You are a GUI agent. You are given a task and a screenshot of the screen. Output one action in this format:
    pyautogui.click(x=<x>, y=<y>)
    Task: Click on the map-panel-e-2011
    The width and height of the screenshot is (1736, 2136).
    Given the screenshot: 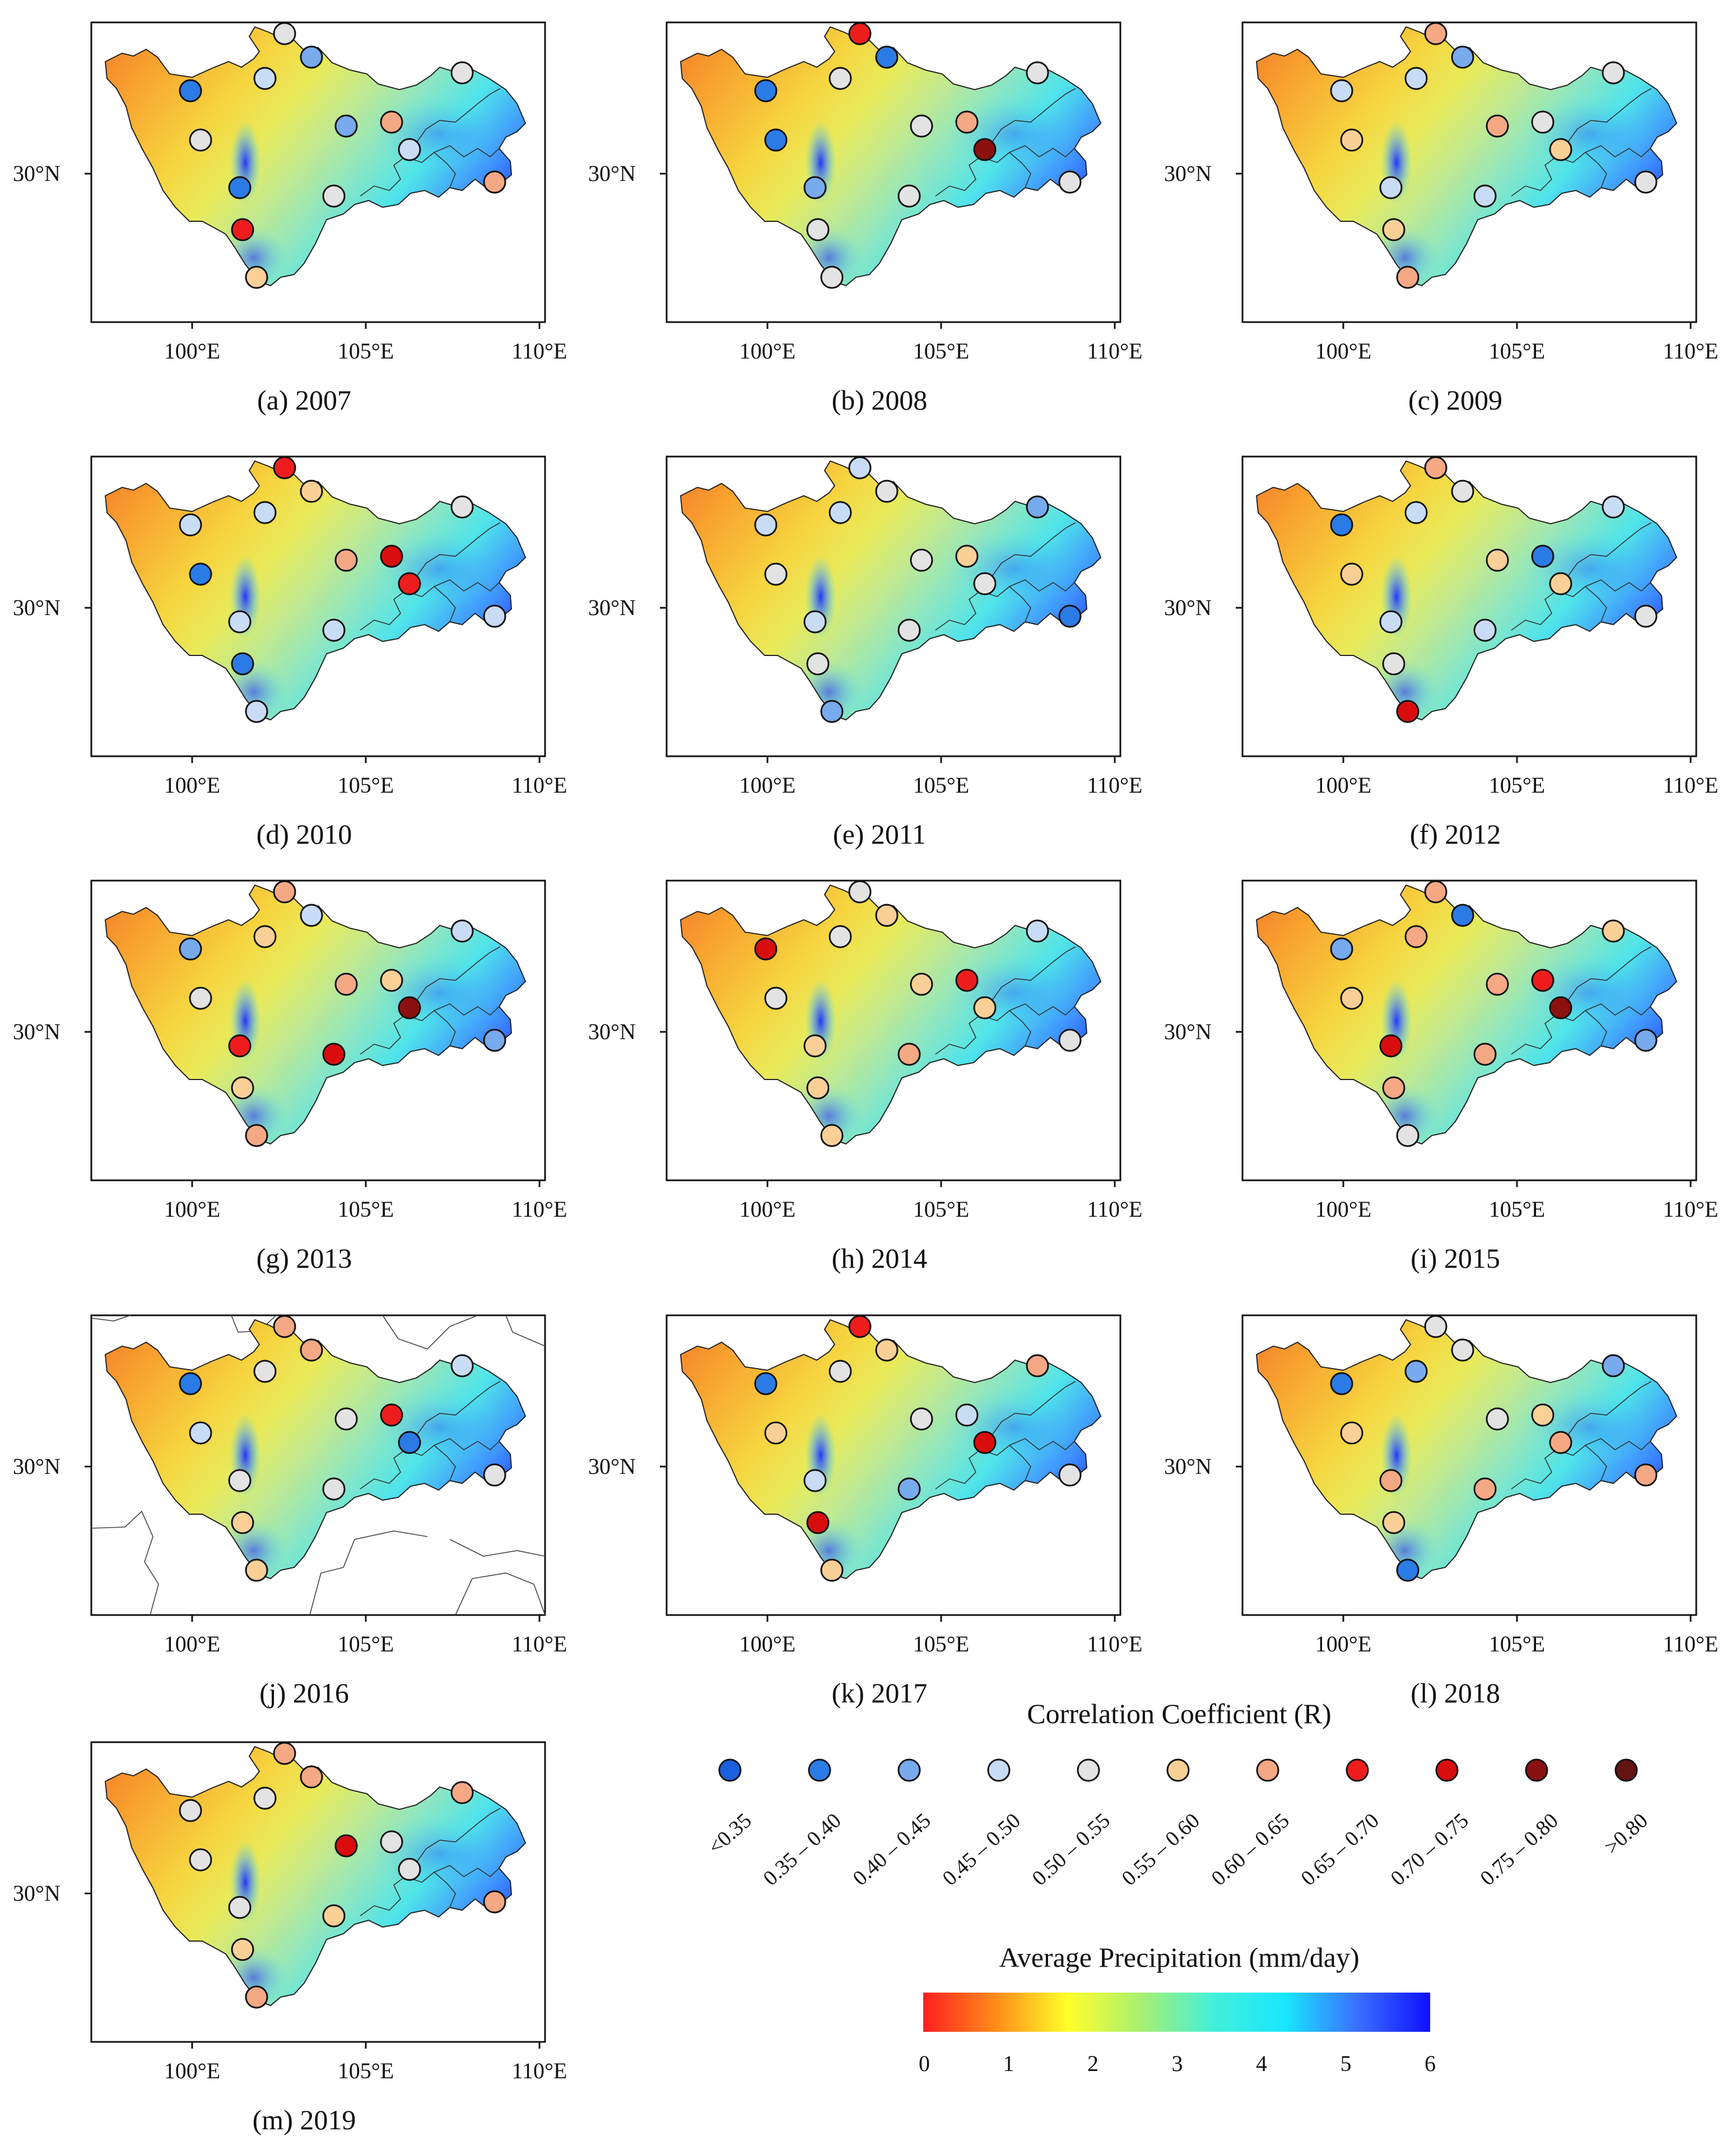 What is the action you would take?
    pyautogui.click(x=893, y=606)
    